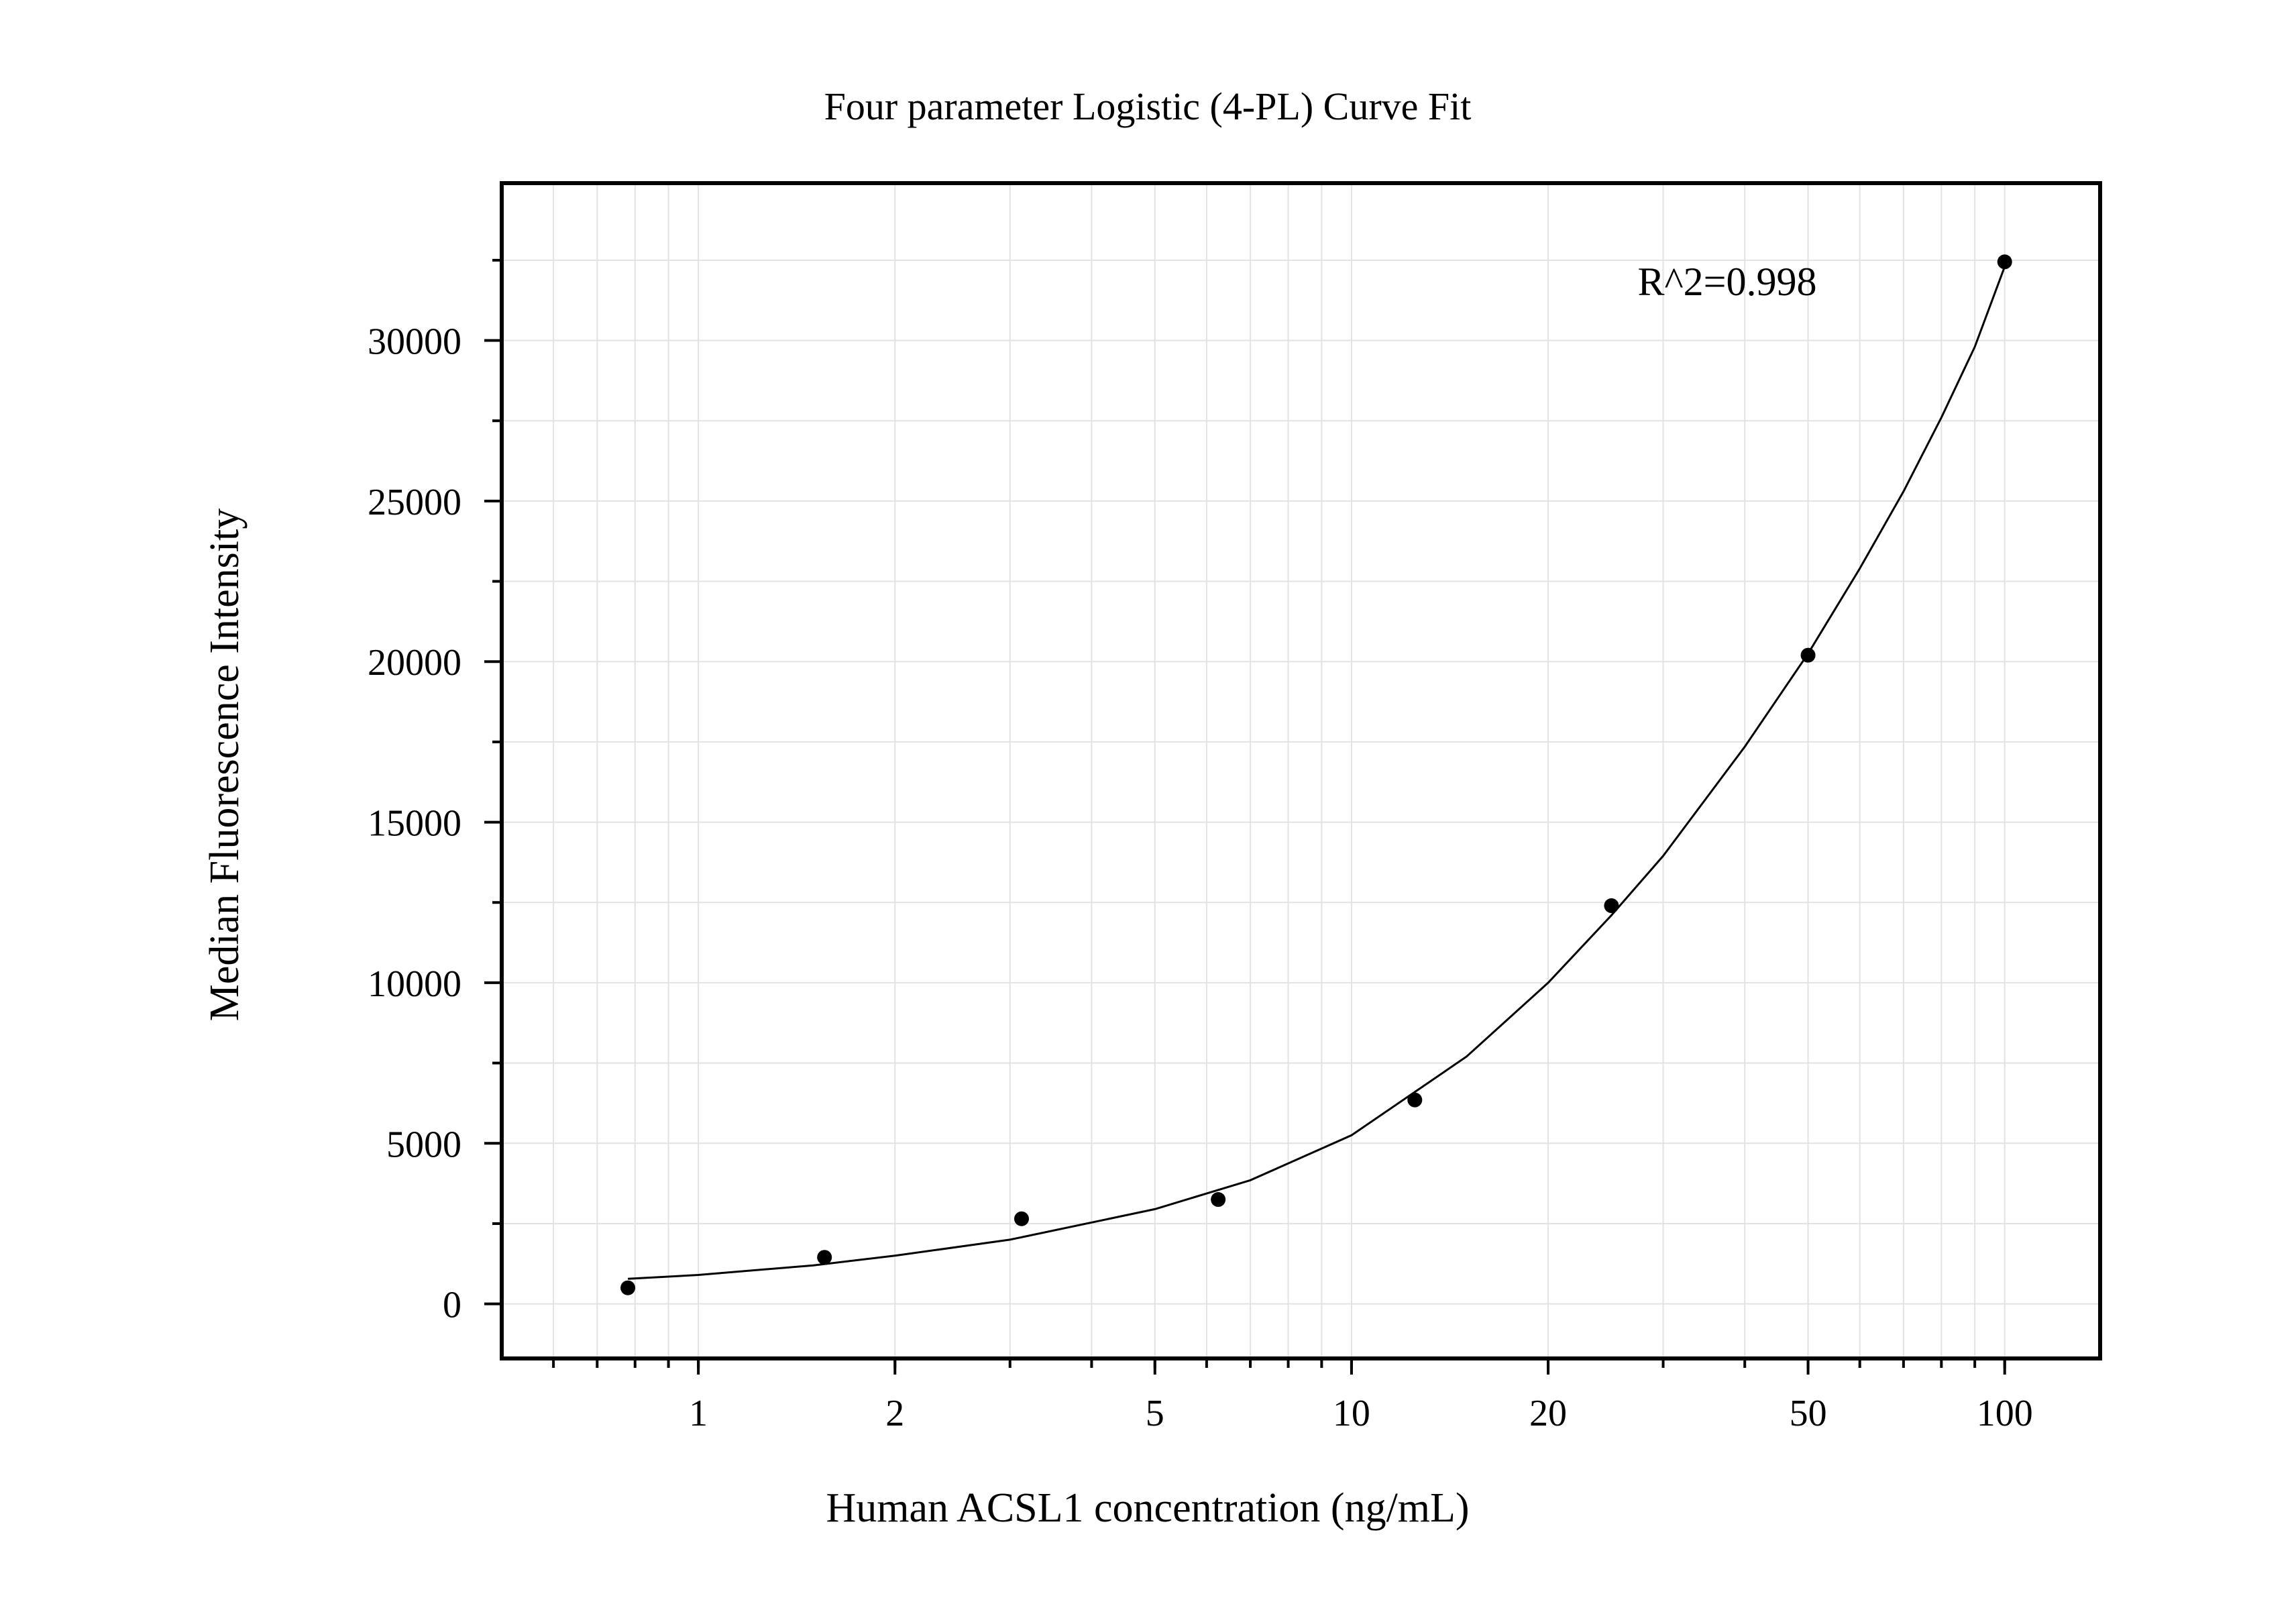  Describe the element at coordinates (415, 502) in the screenshot. I see `y-tick-label: 25000` at that location.